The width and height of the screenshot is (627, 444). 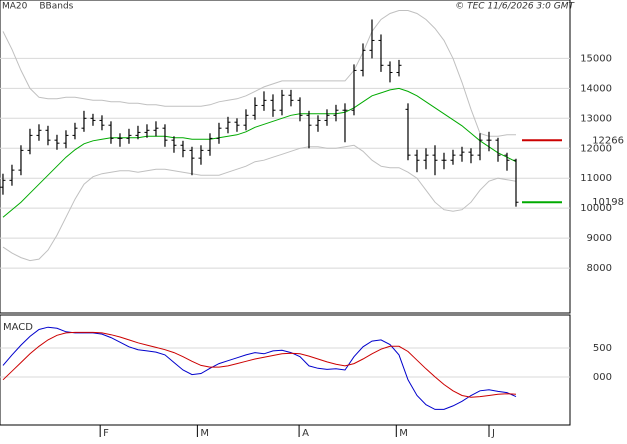 I want to click on y-tick-label: 500, so click(x=602, y=348).